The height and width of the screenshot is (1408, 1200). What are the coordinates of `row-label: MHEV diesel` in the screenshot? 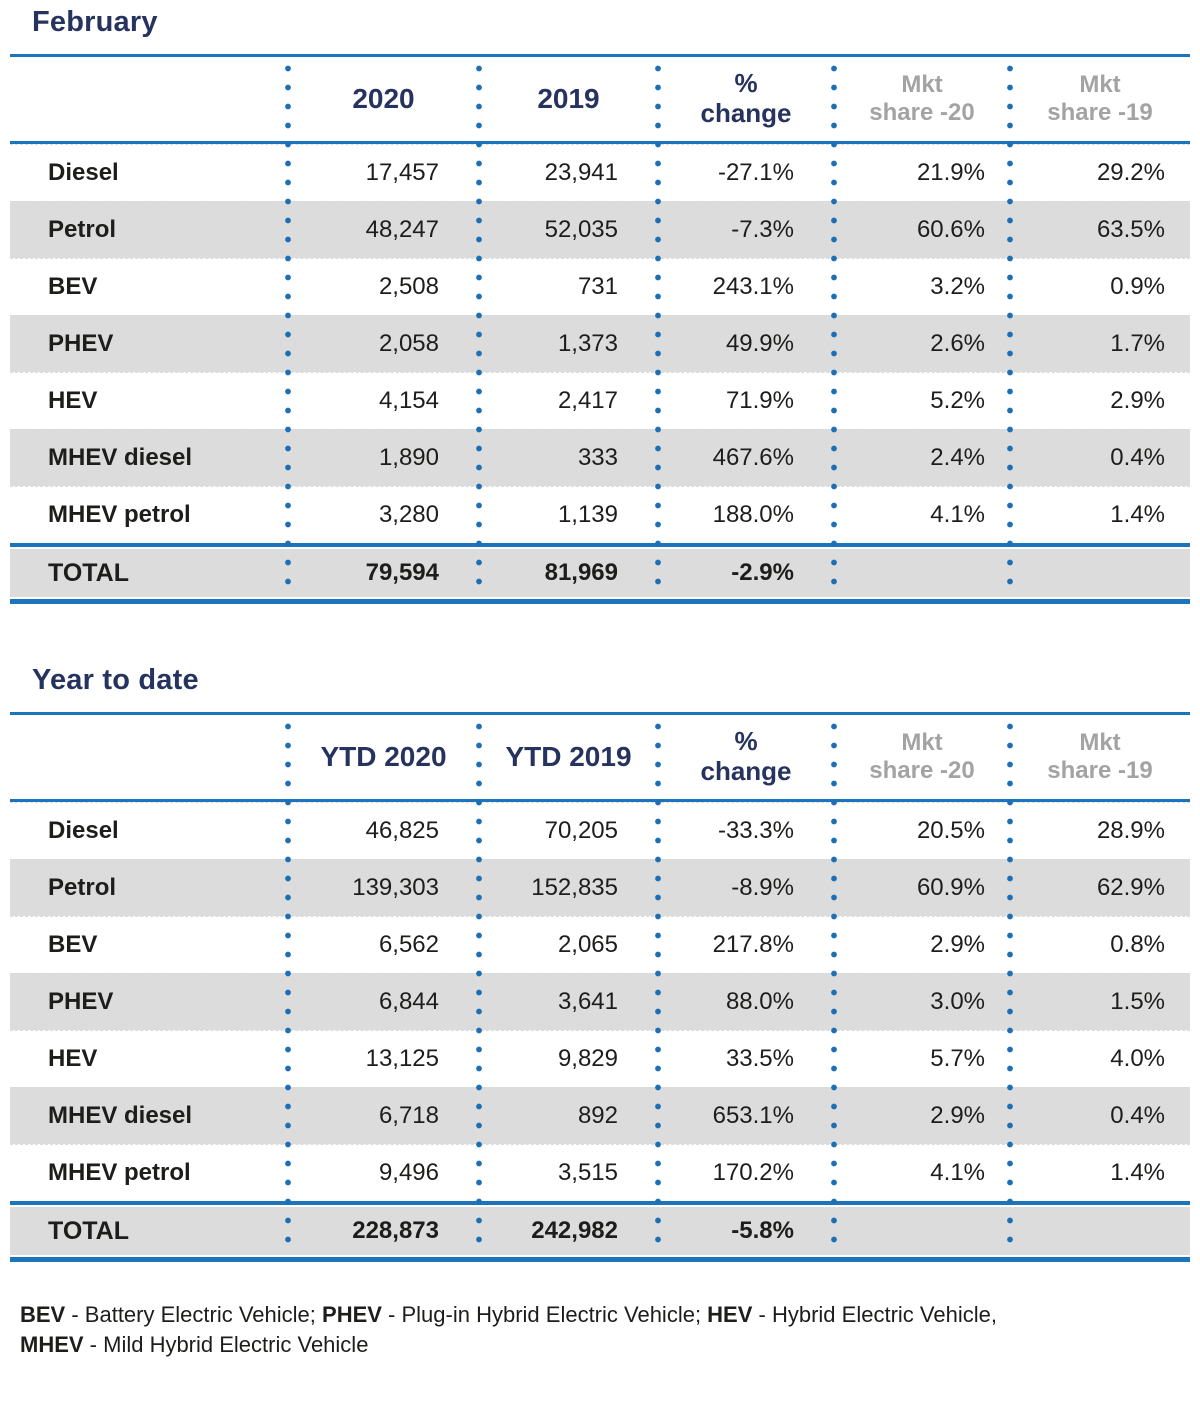 It's located at (120, 1115).